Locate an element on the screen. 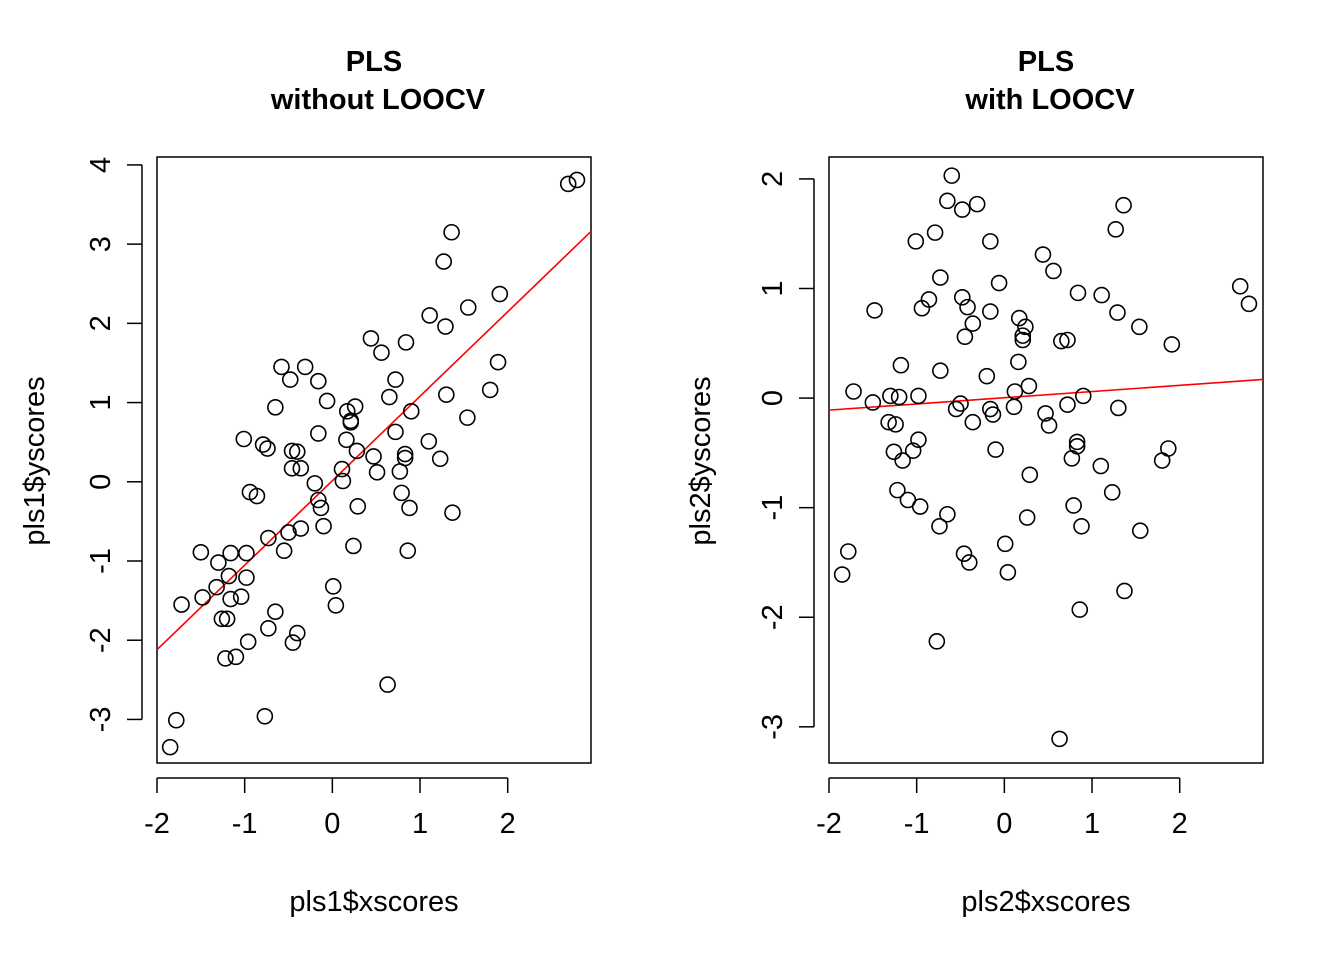 This screenshot has height=960, width=1344. panel-2-y-tick-label: -3 is located at coordinates (773, 727).